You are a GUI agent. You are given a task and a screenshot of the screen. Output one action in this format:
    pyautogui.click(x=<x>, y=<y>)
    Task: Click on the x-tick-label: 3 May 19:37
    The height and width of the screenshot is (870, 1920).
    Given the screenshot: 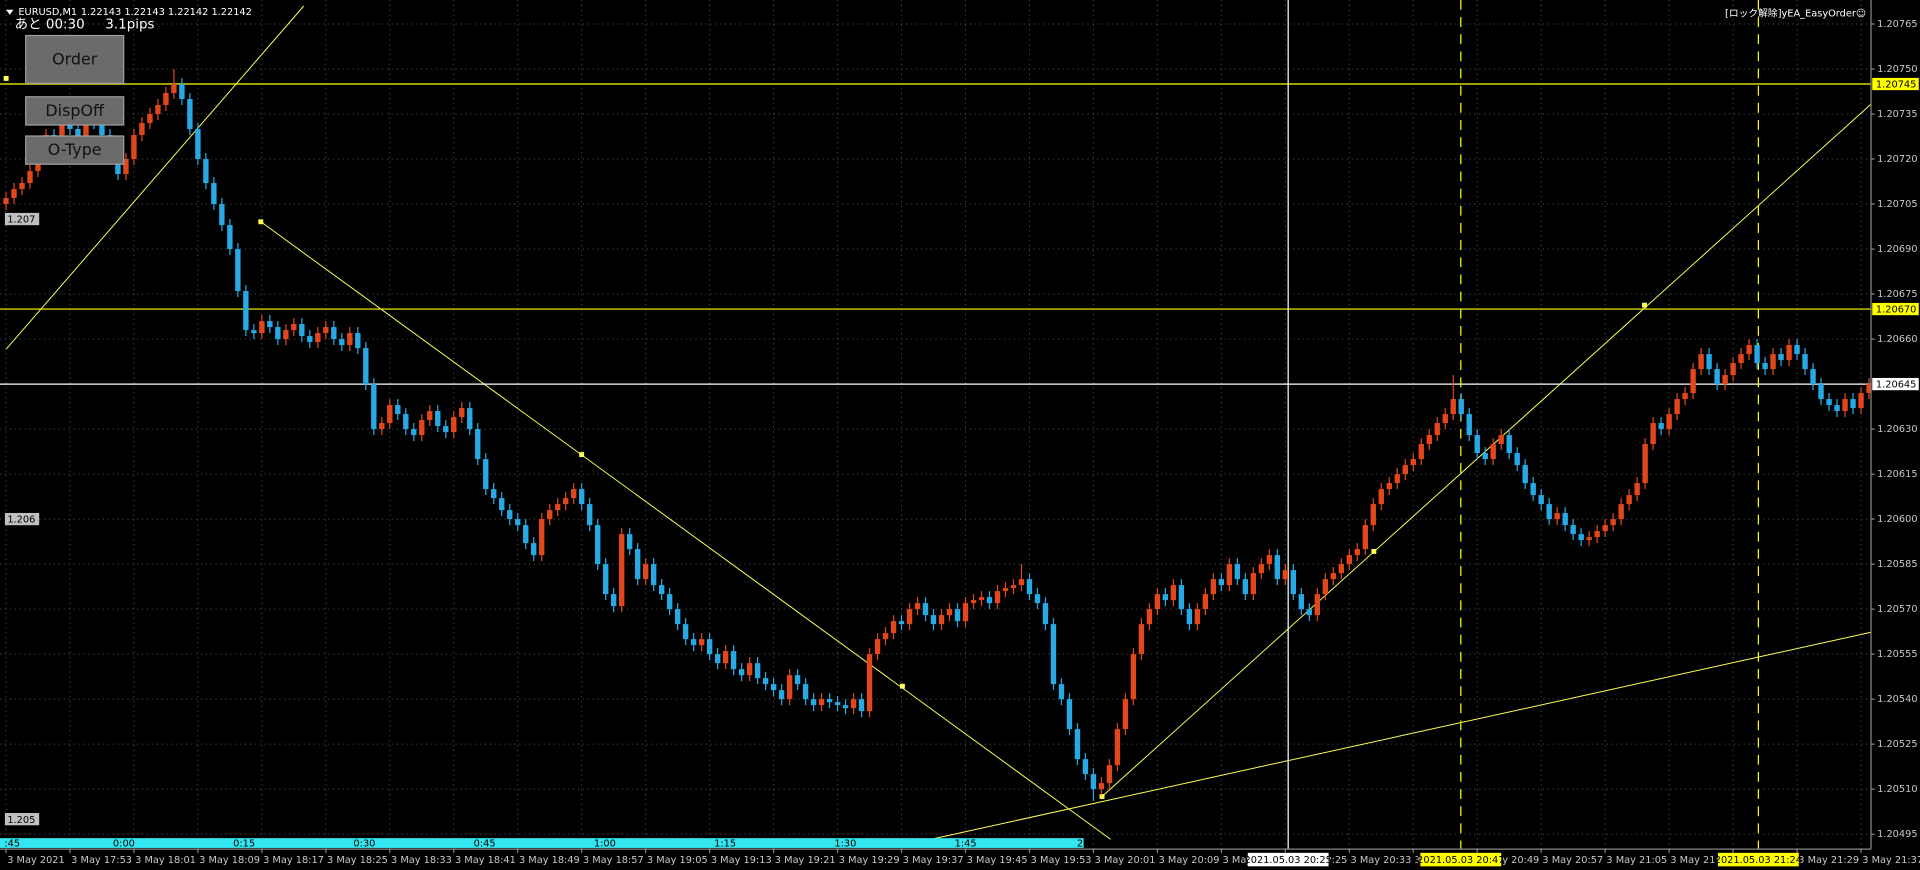 What is the action you would take?
    pyautogui.click(x=933, y=860)
    